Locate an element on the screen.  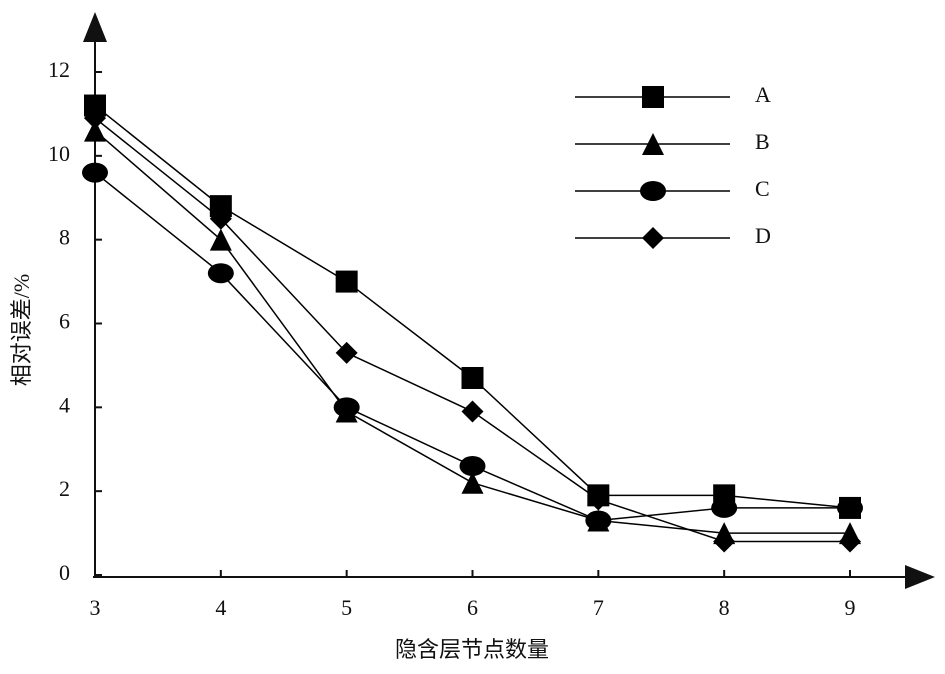
x-tick-label: 3 is located at coordinates (95, 607).